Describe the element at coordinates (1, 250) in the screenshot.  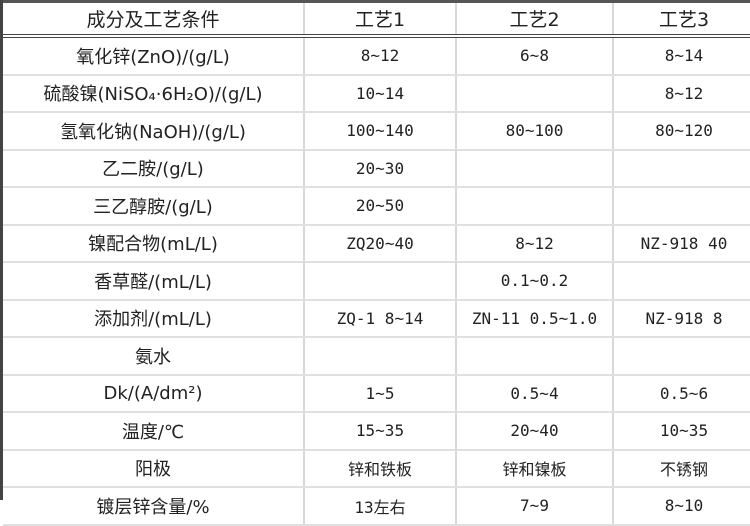
I see `left-border` at that location.